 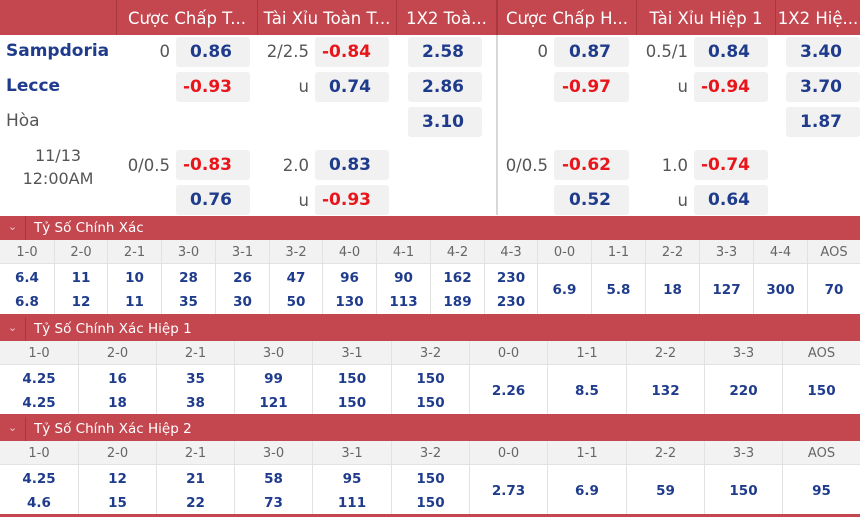 I want to click on kickoff-clock: 12:00AM, so click(x=58, y=178).